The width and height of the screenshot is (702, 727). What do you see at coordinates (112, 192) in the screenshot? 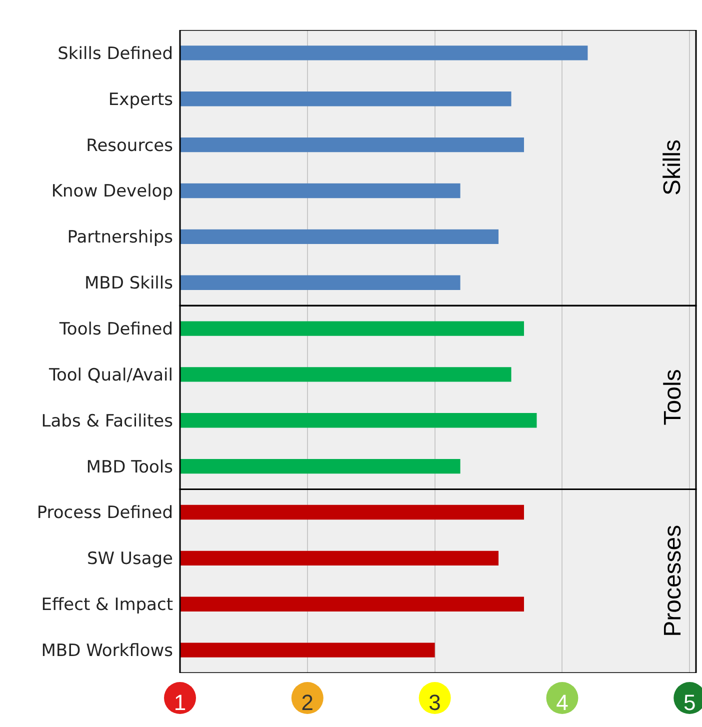
I see `y-tick-label: Know Develop` at bounding box center [112, 192].